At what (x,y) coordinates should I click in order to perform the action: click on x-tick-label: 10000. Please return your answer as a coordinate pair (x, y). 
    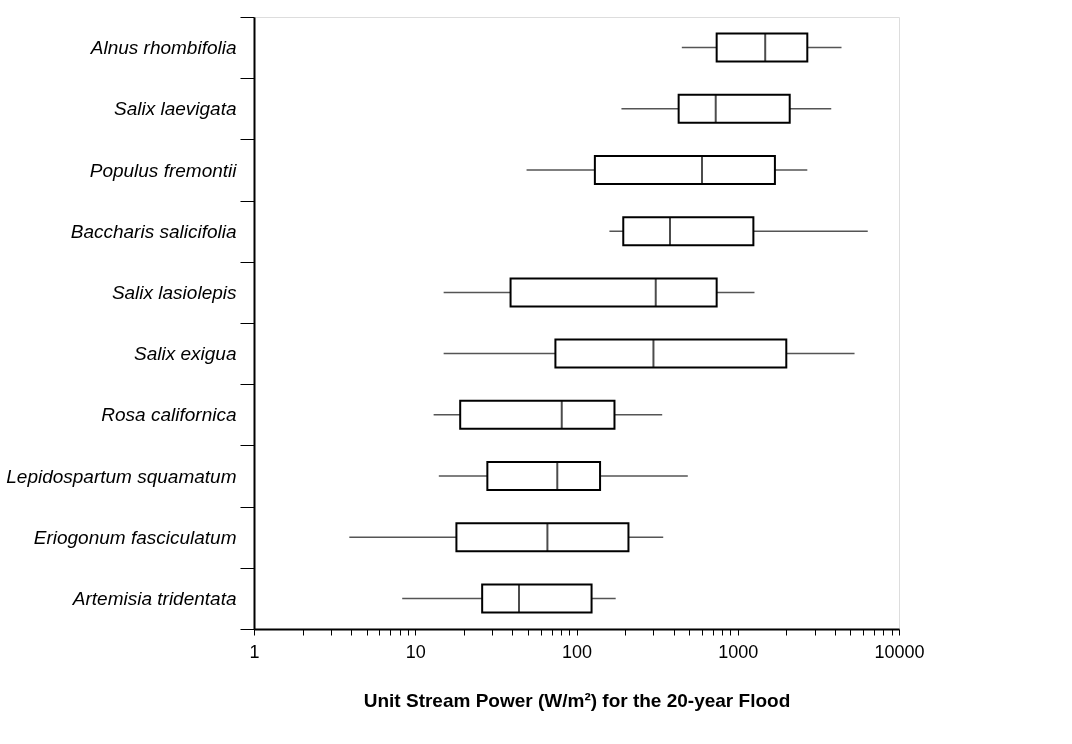
    Looking at the image, I should click on (899, 651).